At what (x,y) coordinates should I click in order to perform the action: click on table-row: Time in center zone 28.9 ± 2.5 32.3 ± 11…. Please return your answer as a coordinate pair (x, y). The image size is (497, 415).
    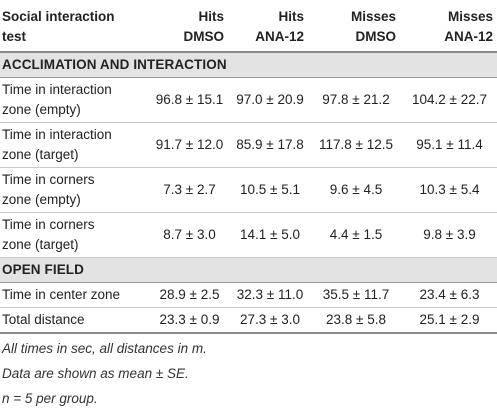
    Looking at the image, I should click on (248, 295).